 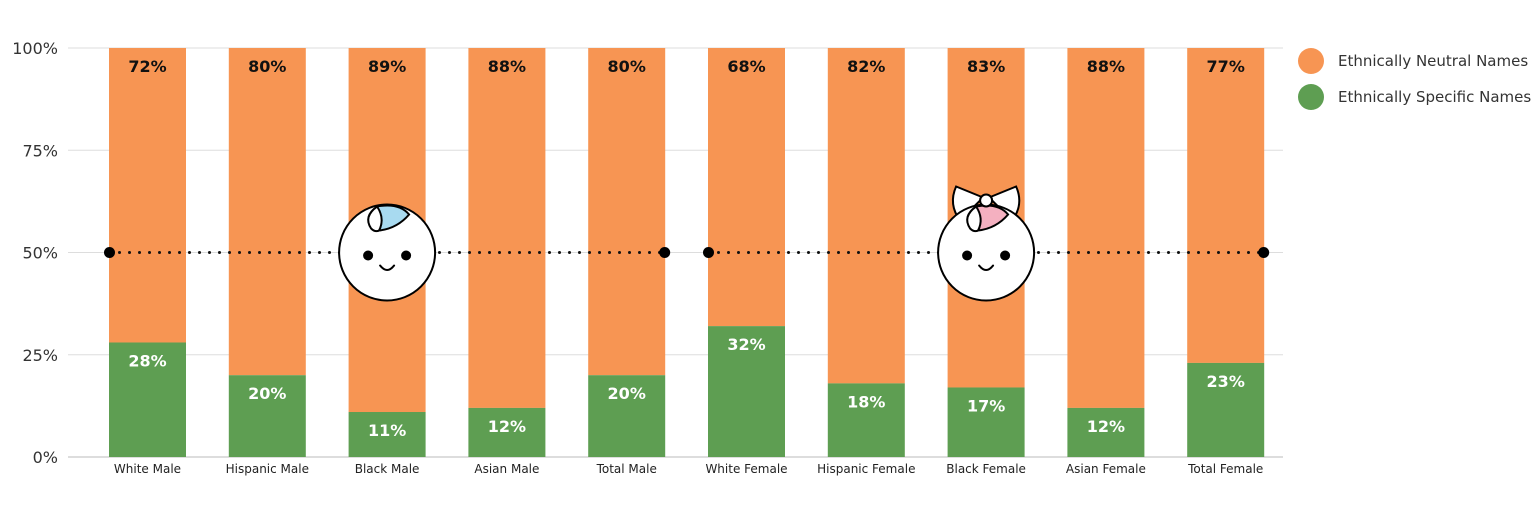 What do you see at coordinates (507, 228) in the screenshot?
I see `bar-neutral-asian-male` at bounding box center [507, 228].